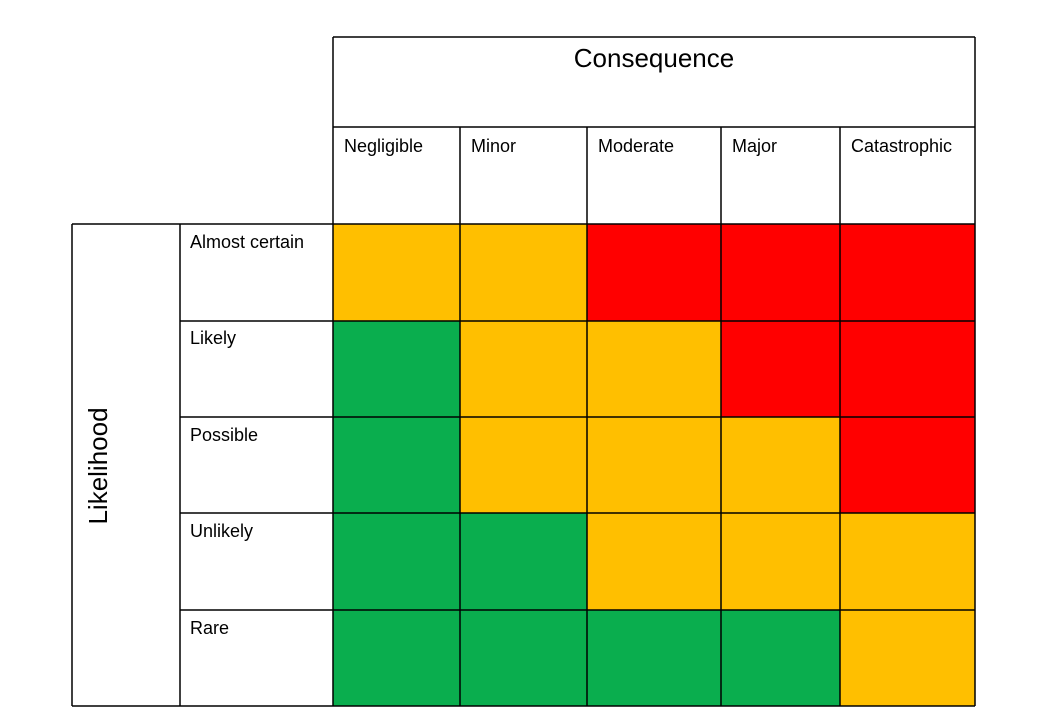 The image size is (1047, 726). What do you see at coordinates (213, 338) in the screenshot?
I see `likelihood-header-likely: Likely` at bounding box center [213, 338].